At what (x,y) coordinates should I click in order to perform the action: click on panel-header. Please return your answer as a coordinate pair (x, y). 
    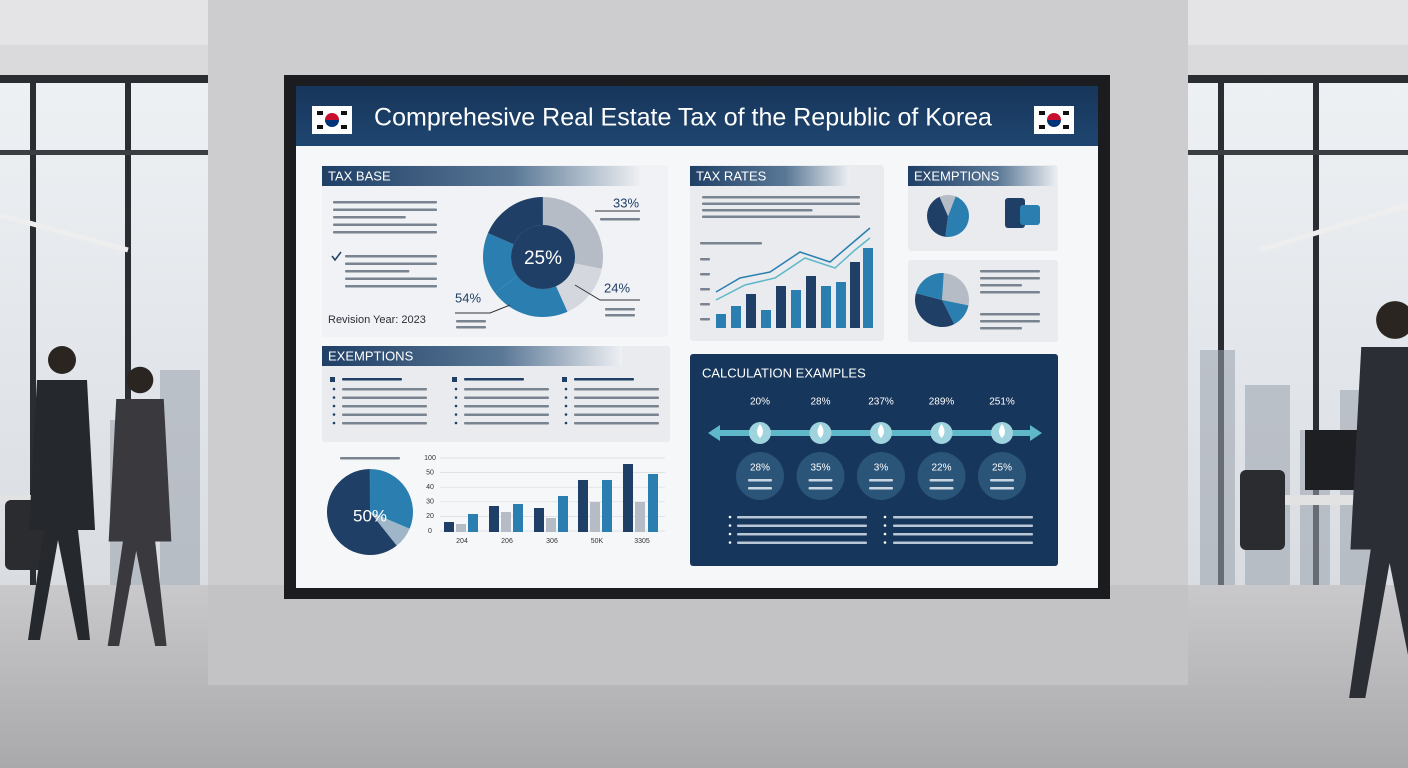
    Looking at the image, I should click on (472, 356).